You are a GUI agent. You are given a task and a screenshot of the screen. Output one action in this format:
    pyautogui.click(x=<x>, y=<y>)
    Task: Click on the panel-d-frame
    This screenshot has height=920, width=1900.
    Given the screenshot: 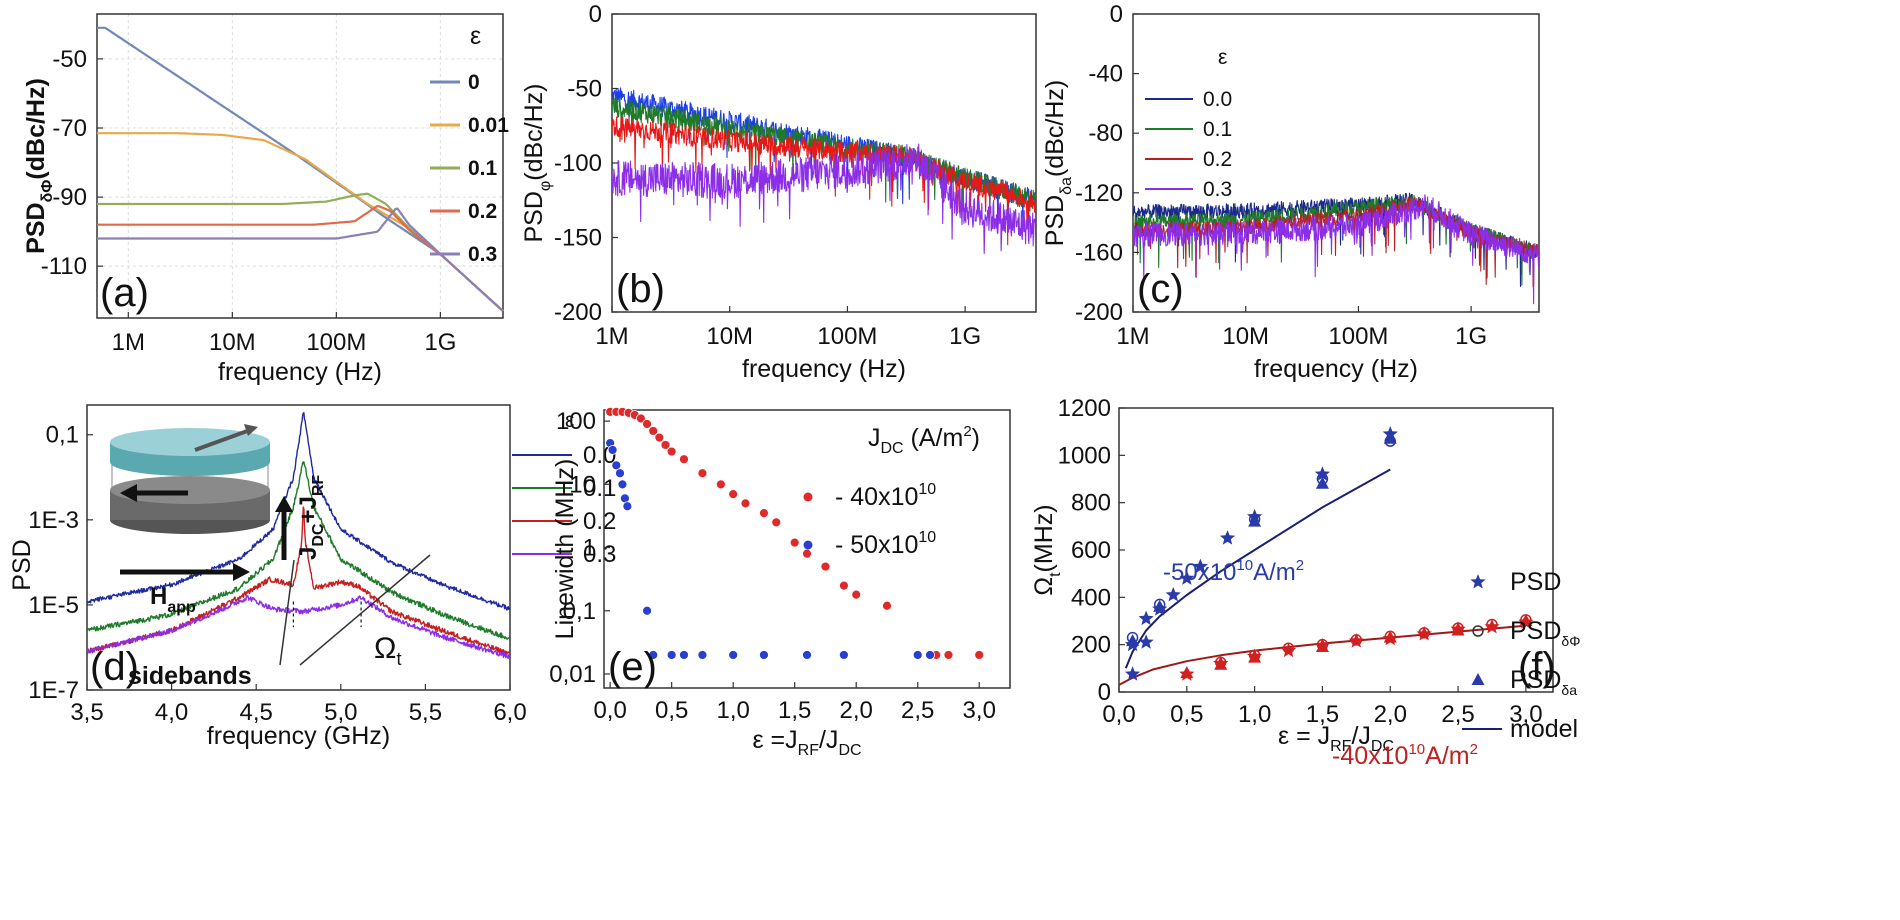 What is the action you would take?
    pyautogui.click(x=298, y=547)
    